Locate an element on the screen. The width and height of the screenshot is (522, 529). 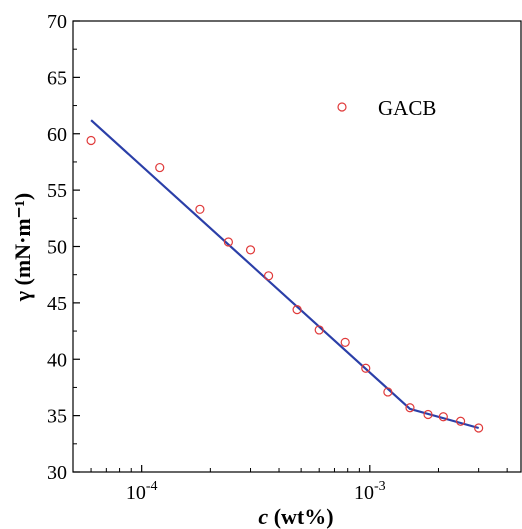
y-tick-label: 30 is located at coordinates (57, 473).